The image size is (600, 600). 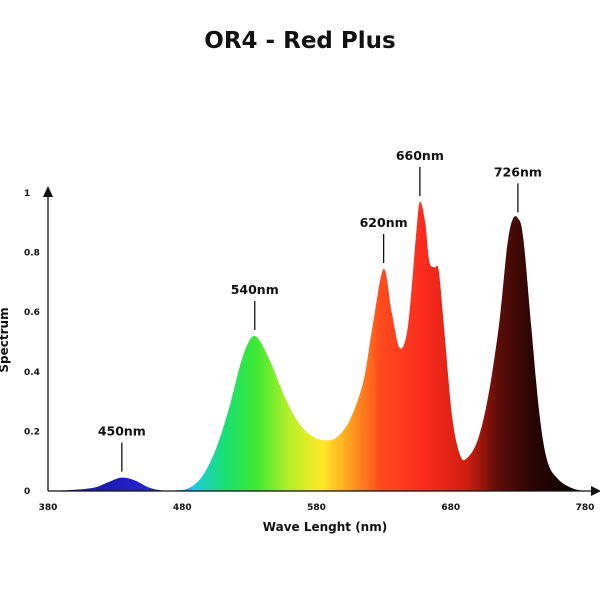 I want to click on x-tick-labels: 380 480 580 680 780, so click(x=317, y=508).